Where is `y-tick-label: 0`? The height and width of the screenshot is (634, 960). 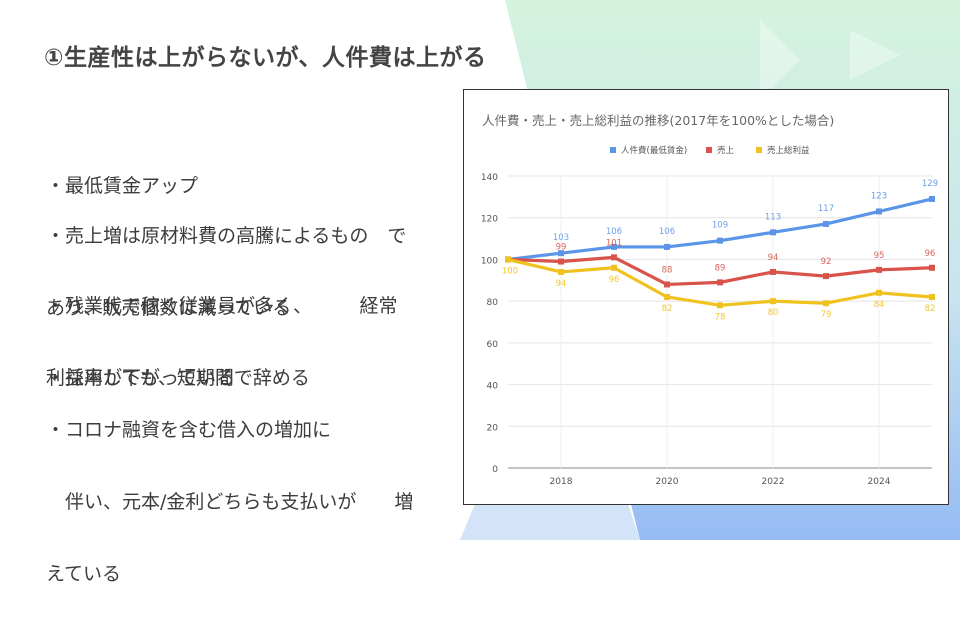
y-tick-label: 0 is located at coordinates (495, 470).